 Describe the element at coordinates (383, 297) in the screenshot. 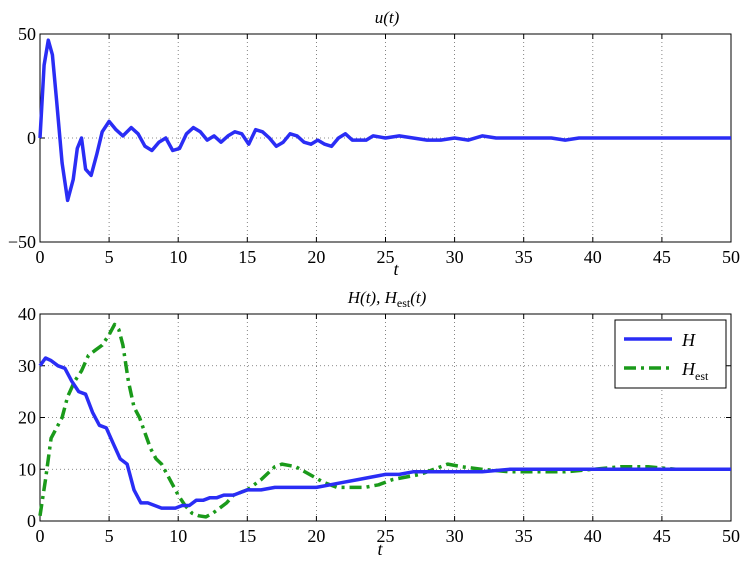

I see `h-title-mid: ), H` at that location.